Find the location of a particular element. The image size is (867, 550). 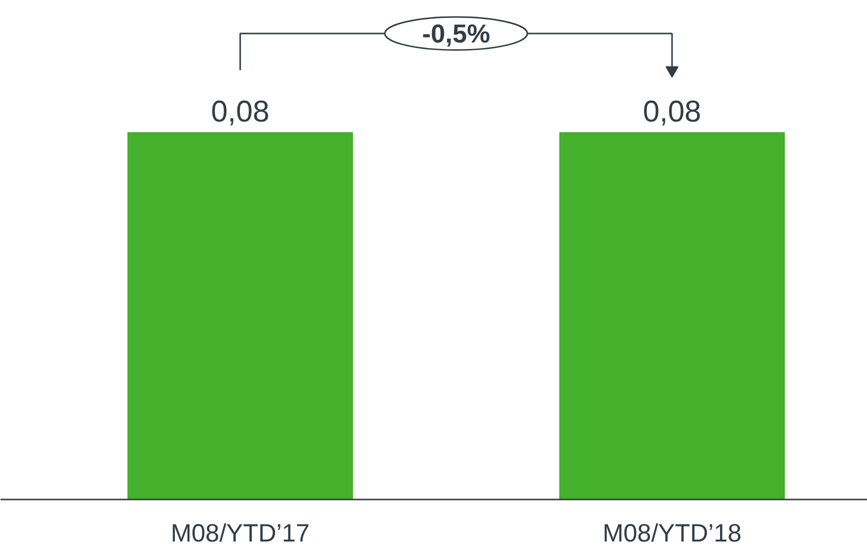

x-tick-label: M08/YTD’18 is located at coordinates (672, 534).